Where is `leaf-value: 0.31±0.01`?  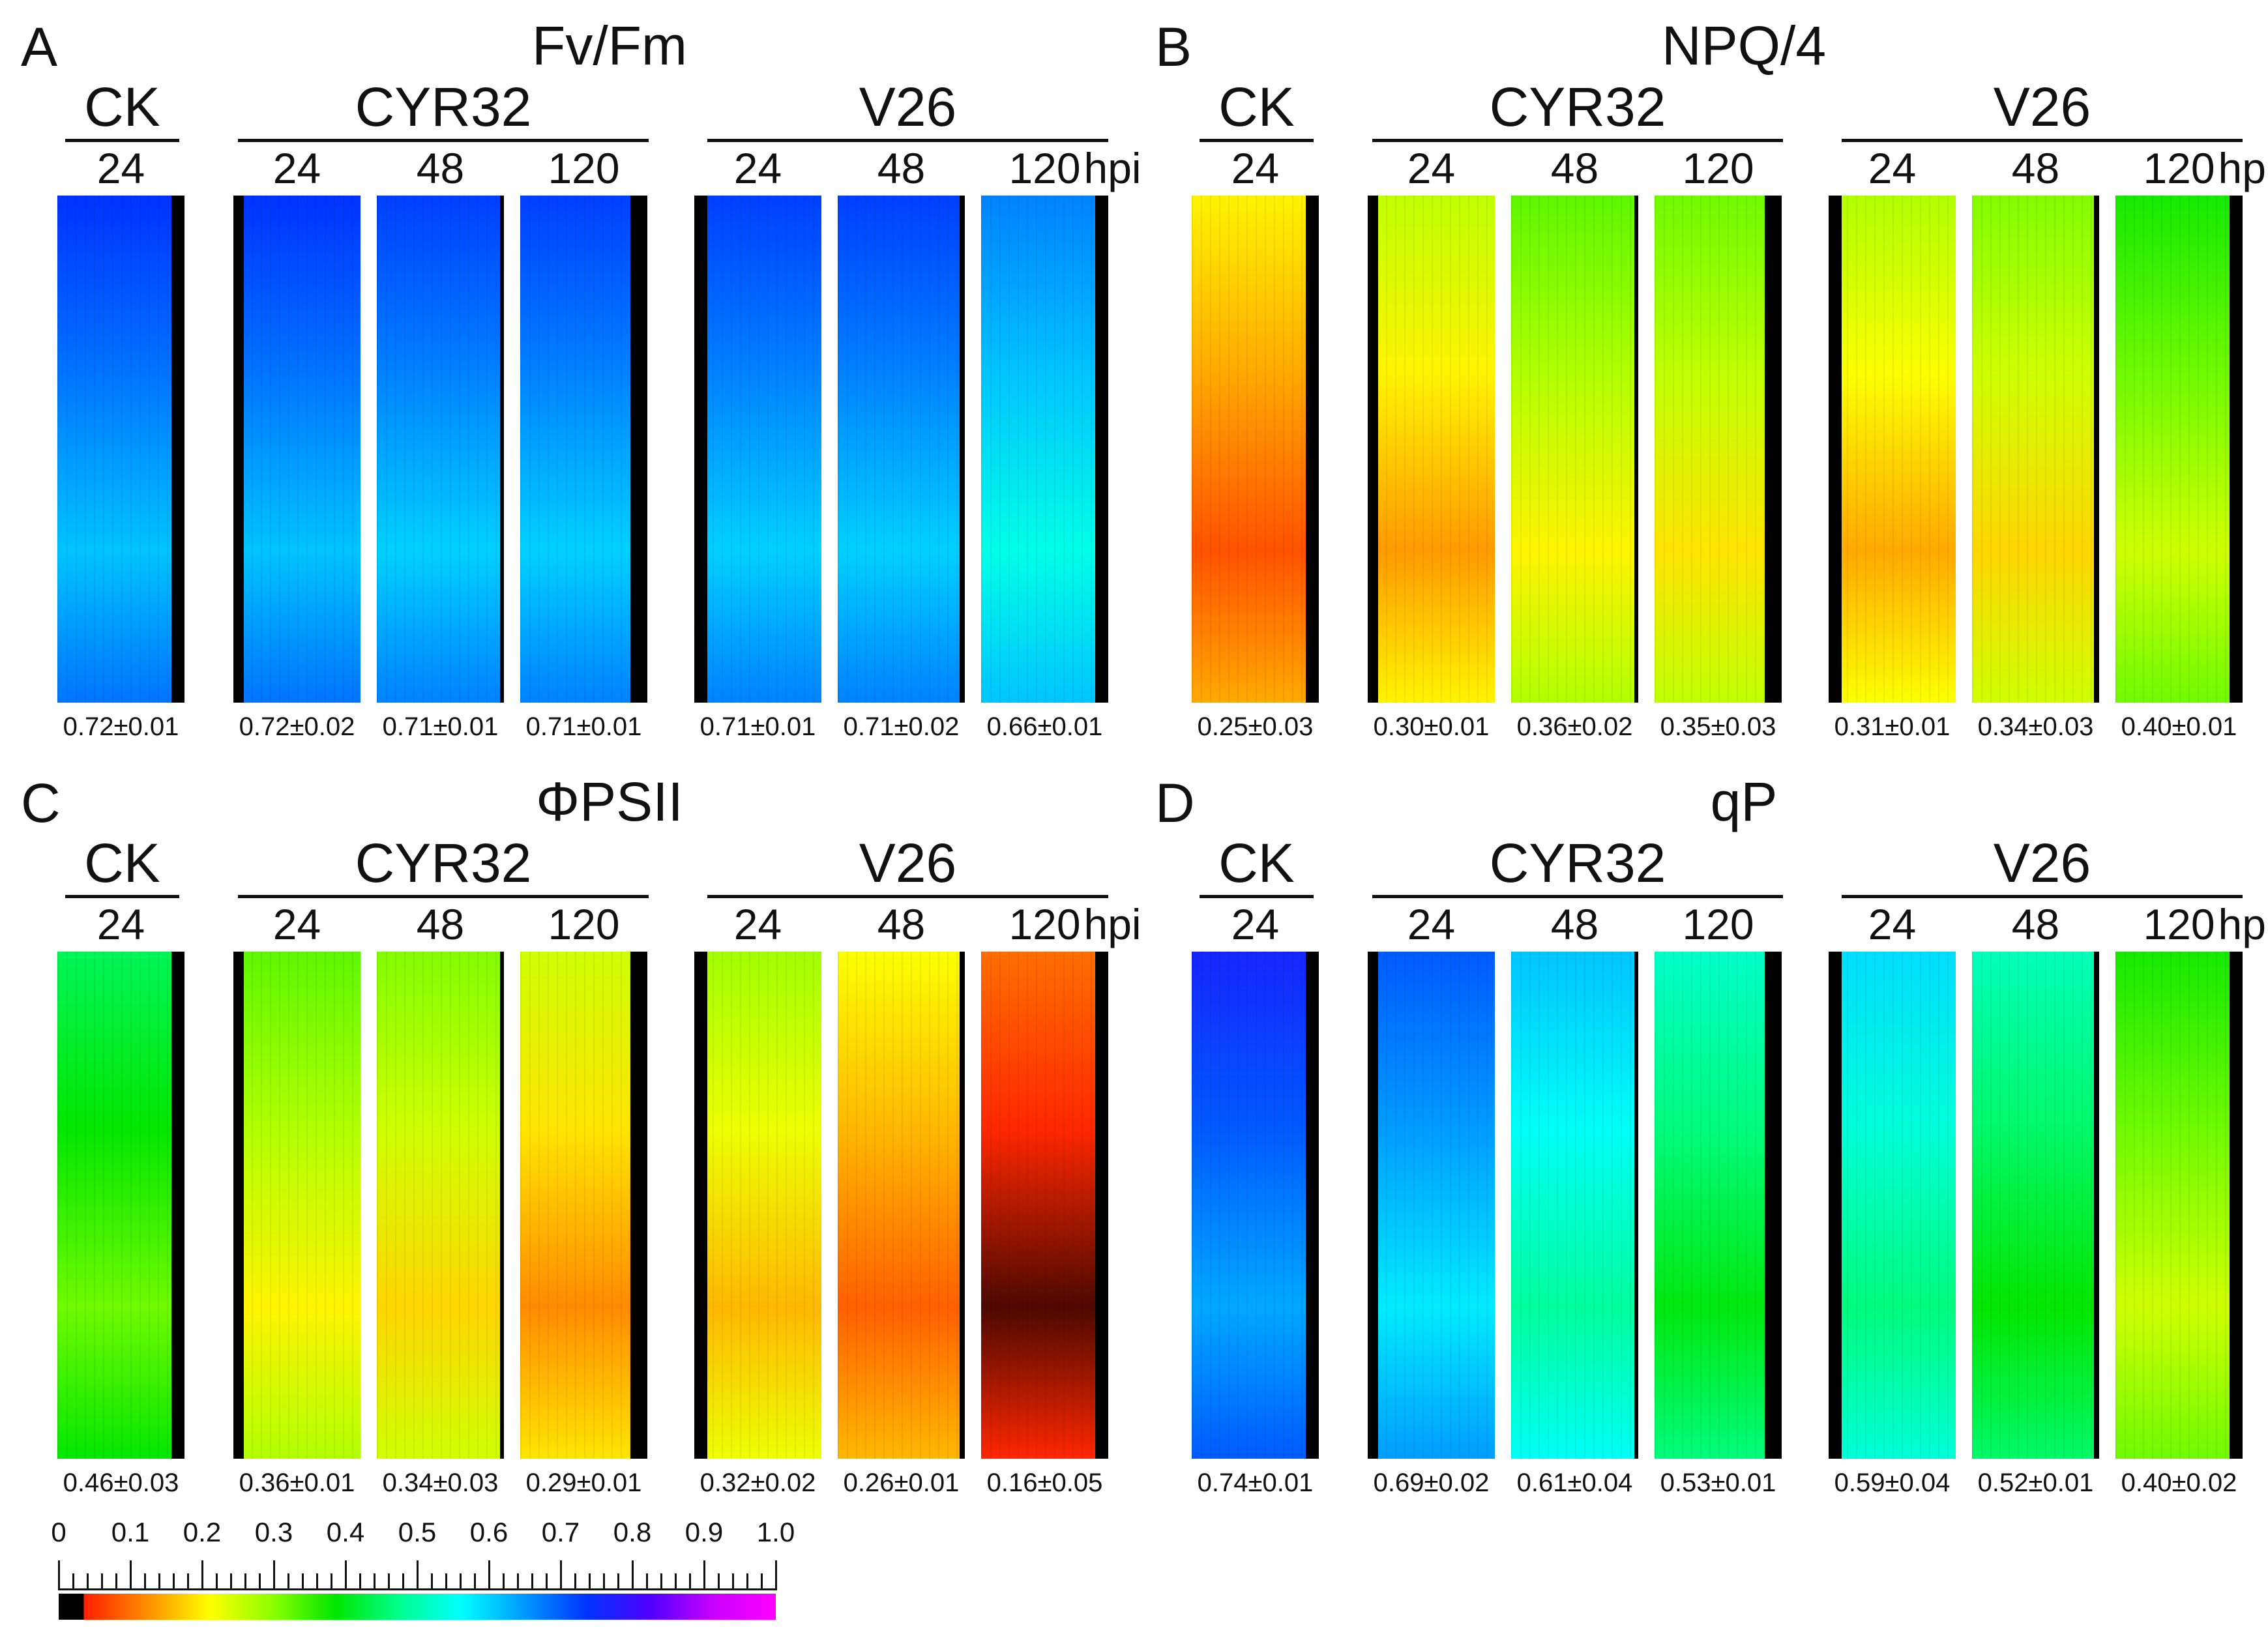 leaf-value: 0.31±0.01 is located at coordinates (1892, 727).